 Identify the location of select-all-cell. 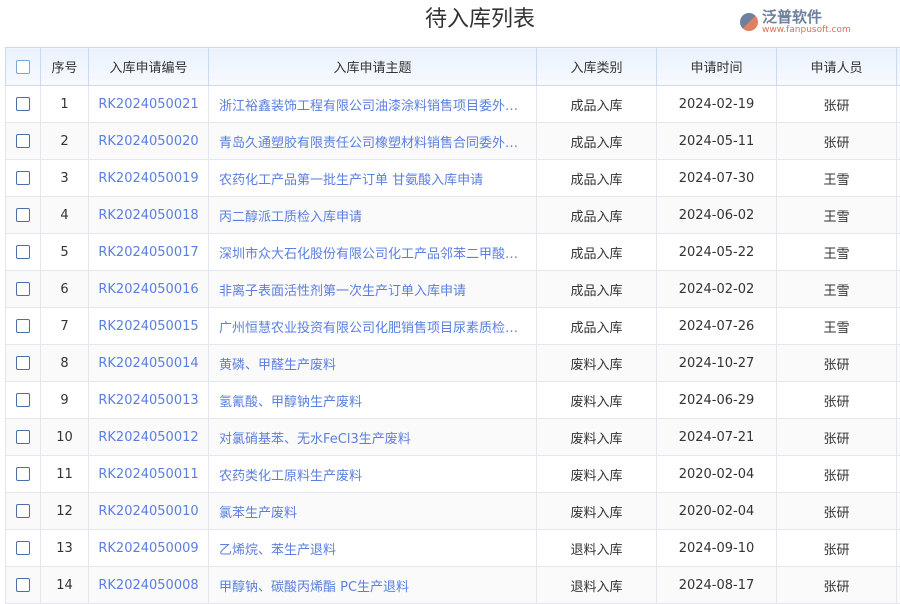
(23, 67).